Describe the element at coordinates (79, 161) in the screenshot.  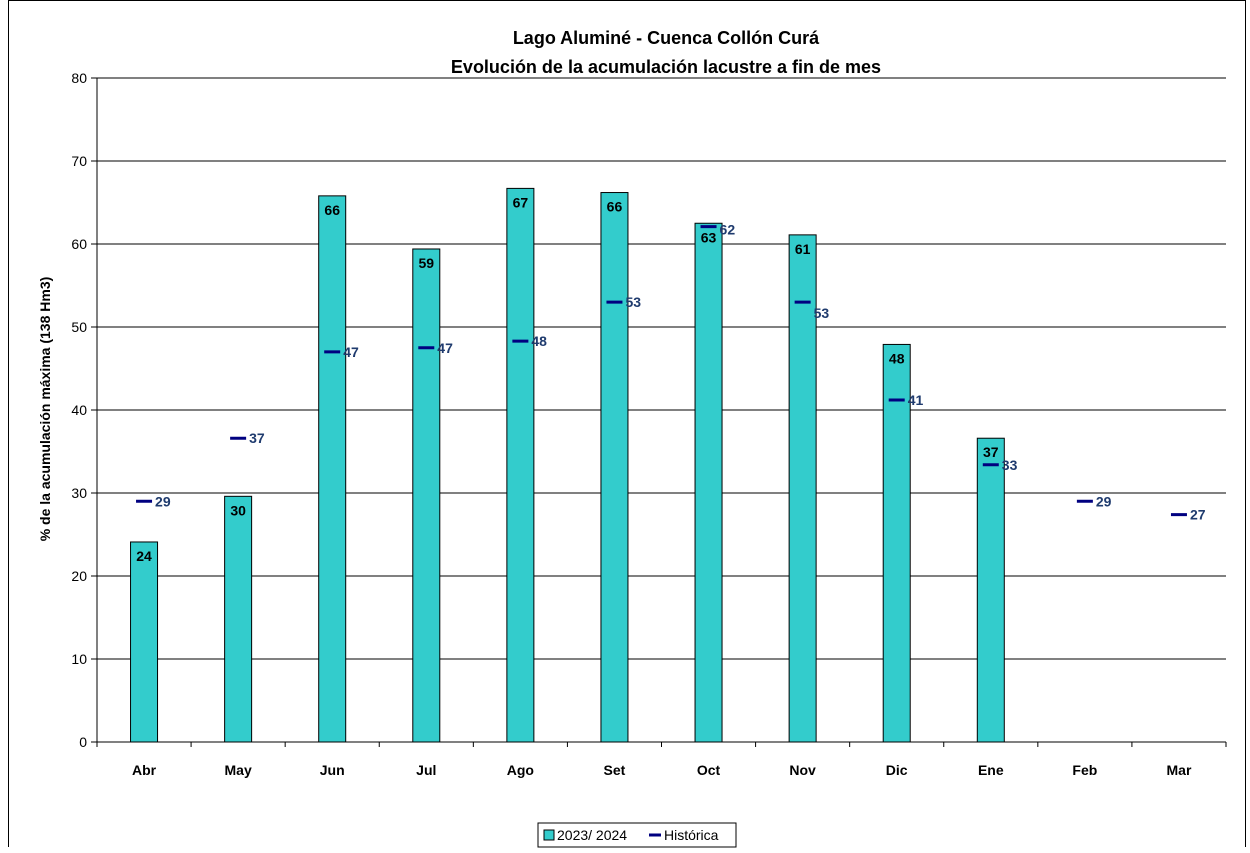
I see `y-tick-label: 70` at that location.